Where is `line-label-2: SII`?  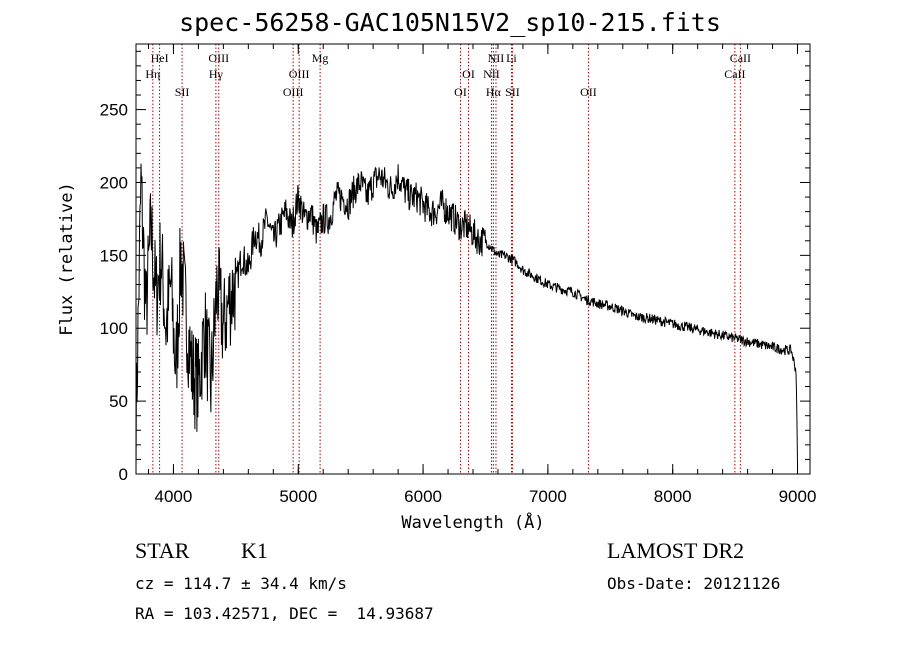
line-label-2: SII is located at coordinates (182, 92).